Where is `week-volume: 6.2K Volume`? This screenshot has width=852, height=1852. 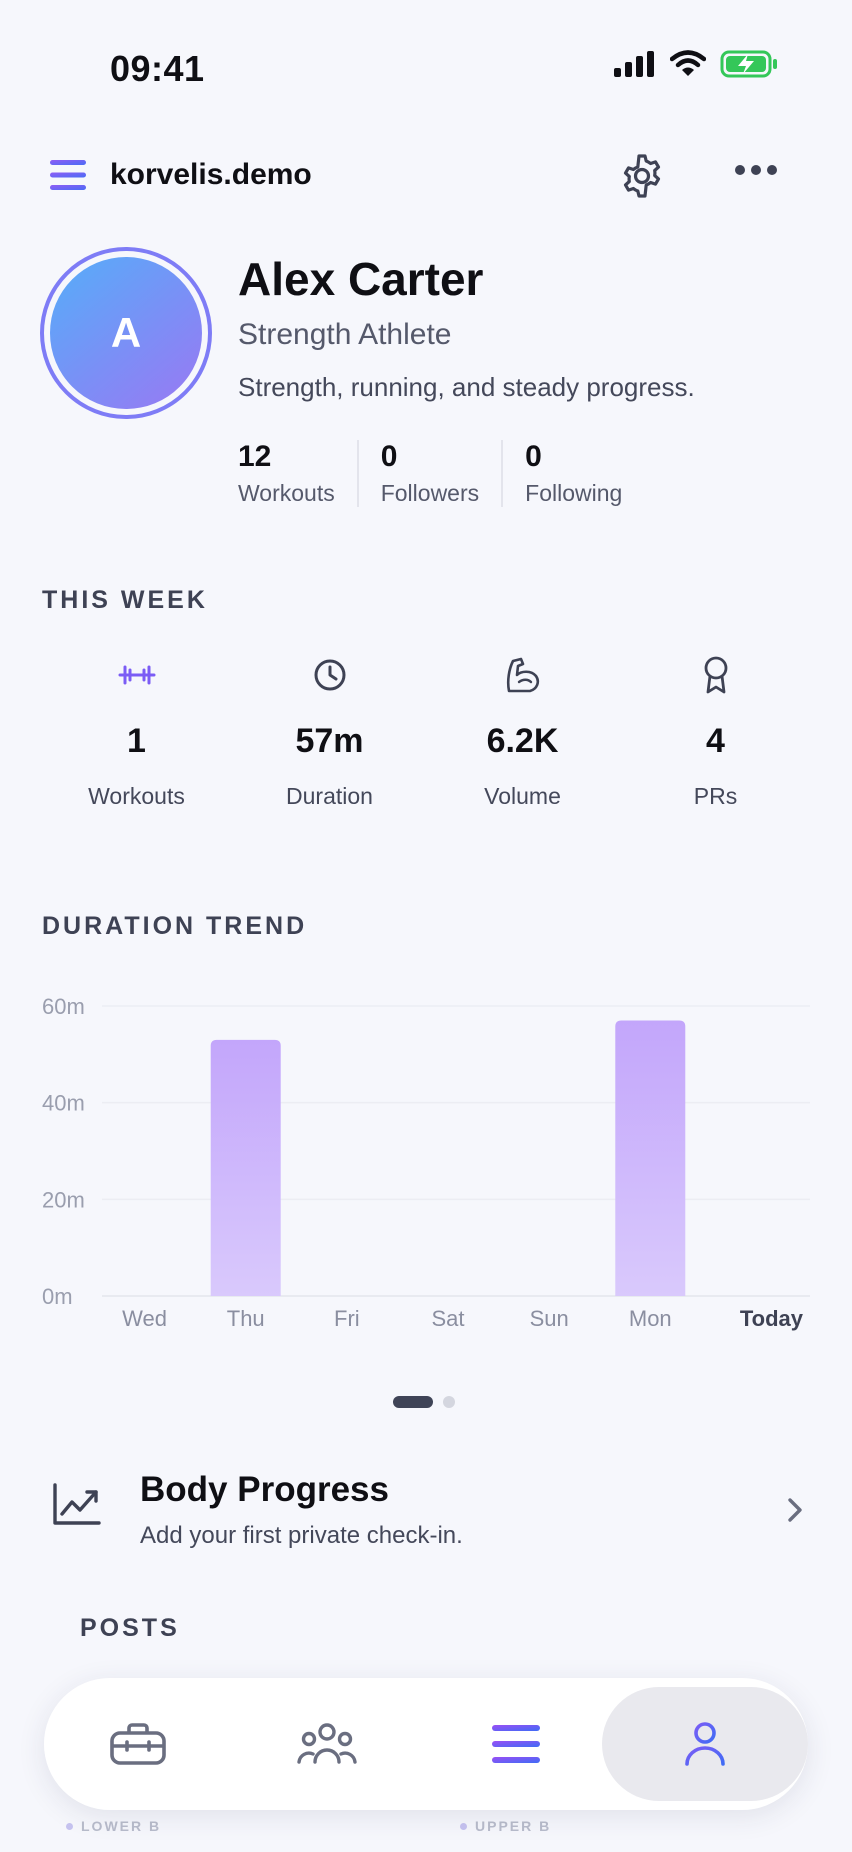 week-volume: 6.2K Volume is located at coordinates (522, 730).